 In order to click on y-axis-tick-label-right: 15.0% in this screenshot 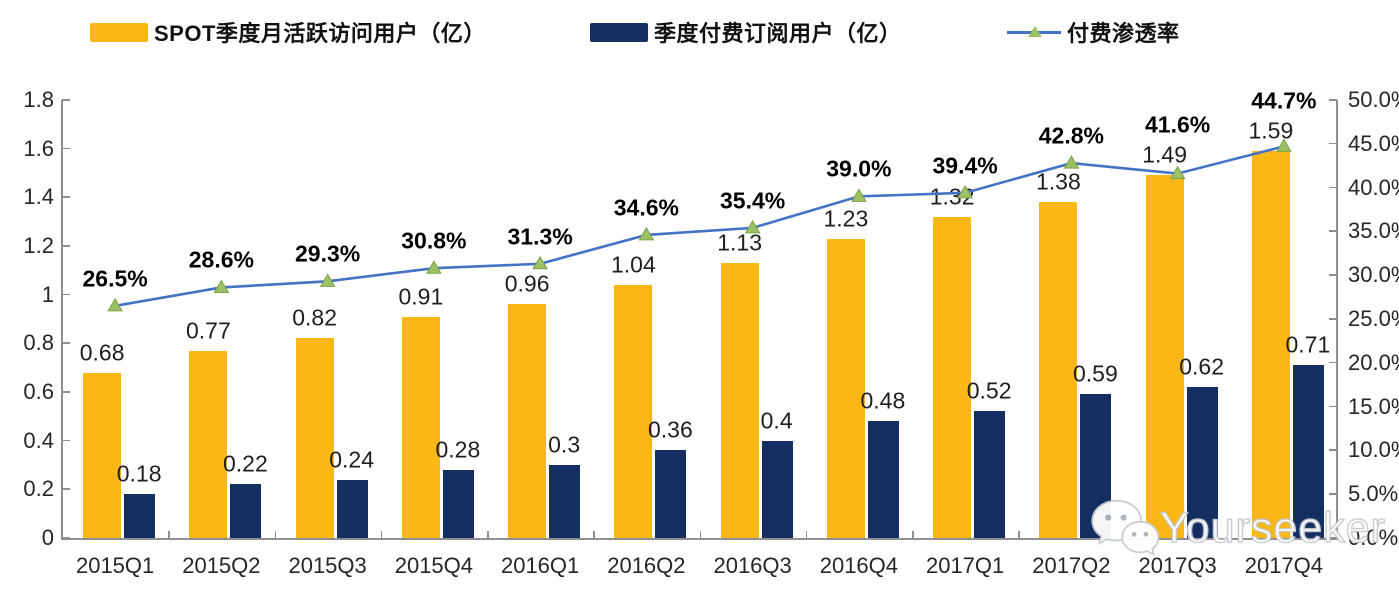, I will do `click(1373, 406)`.